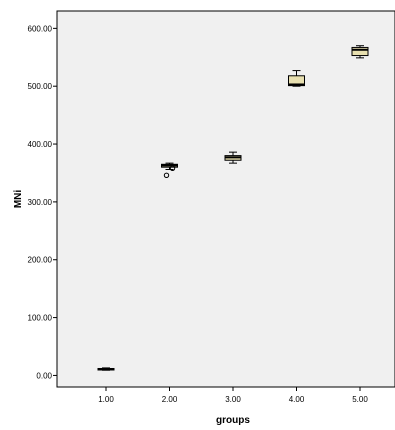  I want to click on x-axis-title: groups, so click(233, 420).